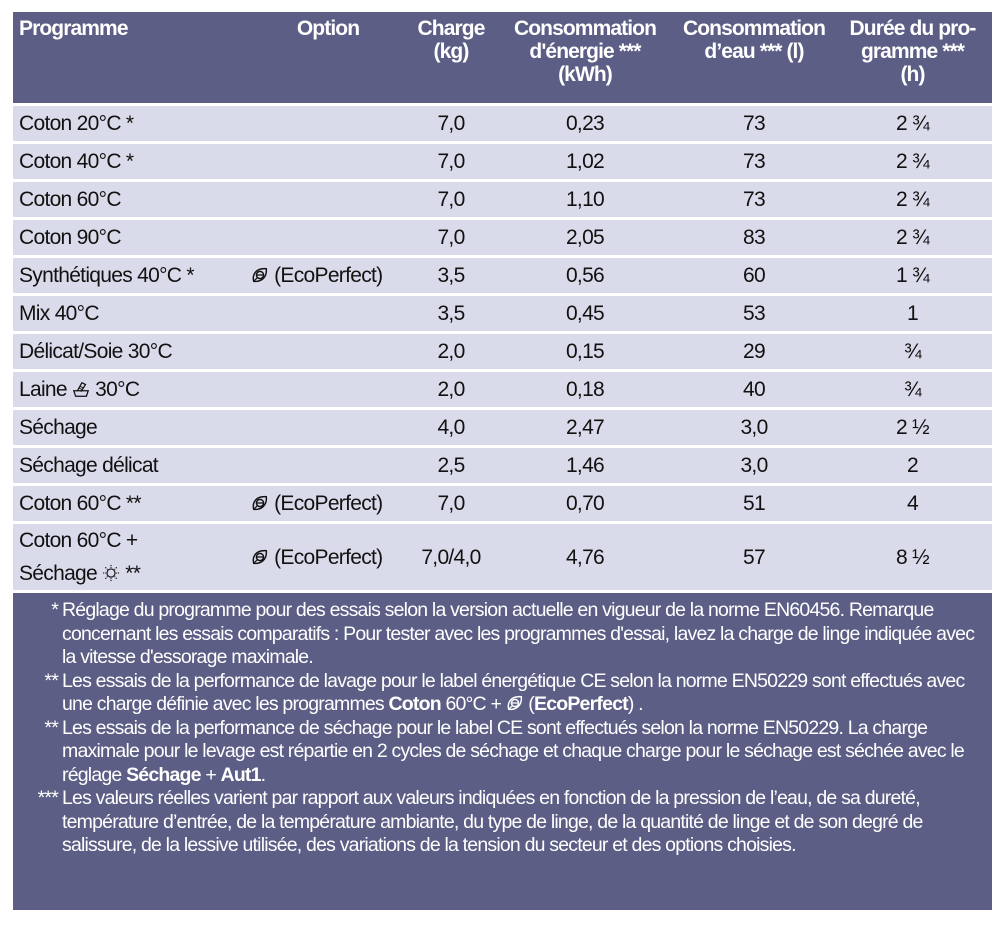  I want to click on header-water: Consommation d’eau *** (l), so click(754, 57).